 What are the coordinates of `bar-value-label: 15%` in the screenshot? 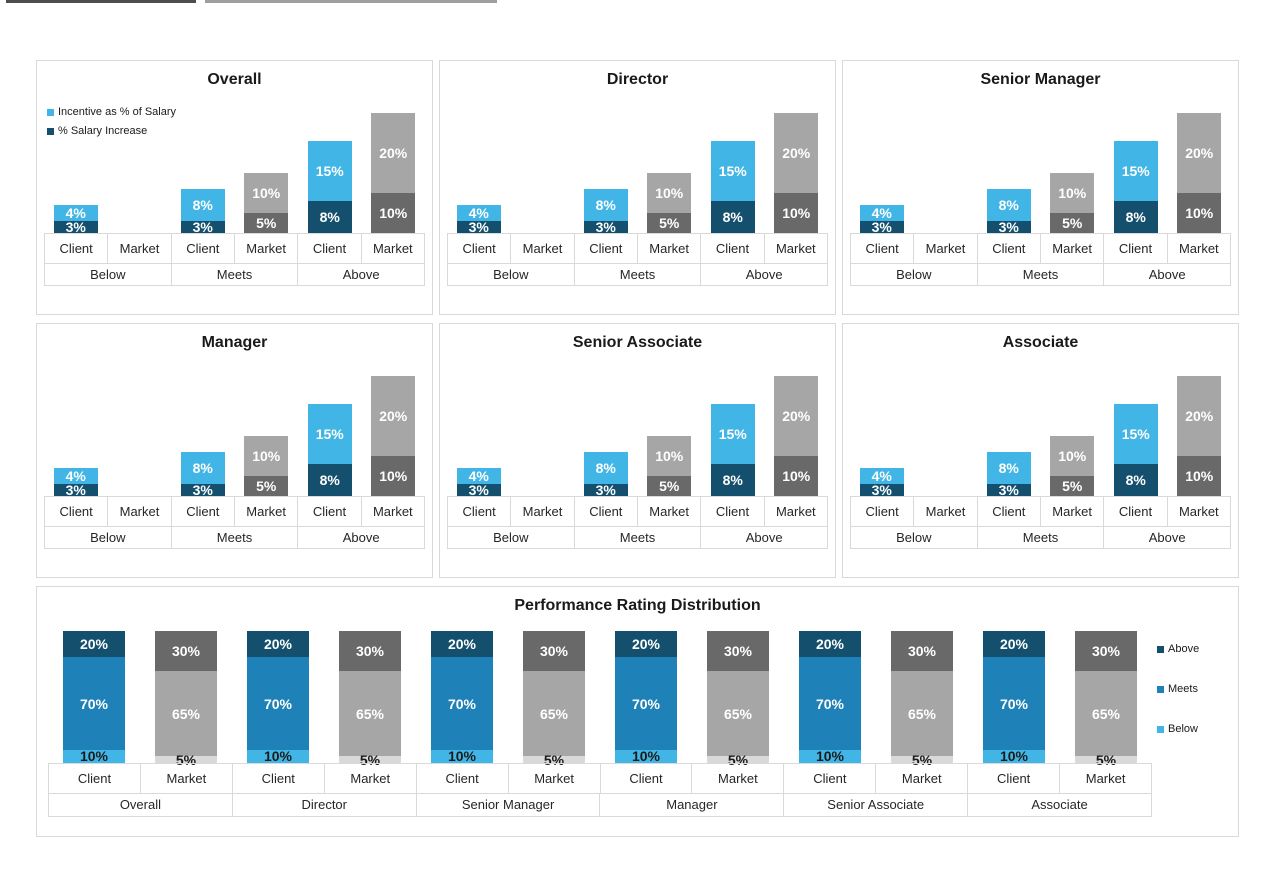 It's located at (329, 434).